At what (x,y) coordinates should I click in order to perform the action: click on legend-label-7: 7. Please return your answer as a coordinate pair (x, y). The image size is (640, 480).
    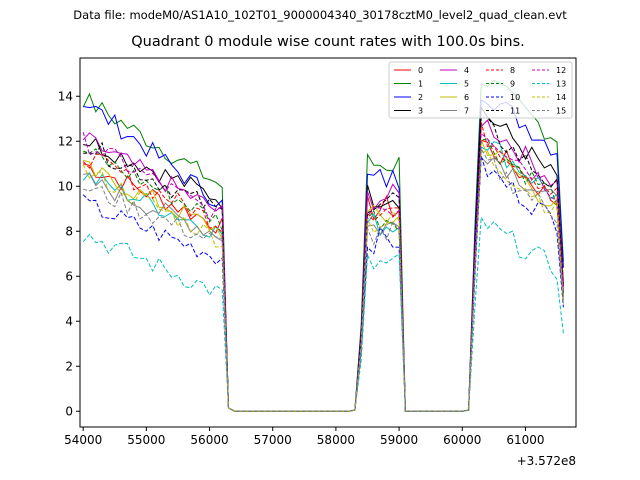
    Looking at the image, I should click on (466, 111).